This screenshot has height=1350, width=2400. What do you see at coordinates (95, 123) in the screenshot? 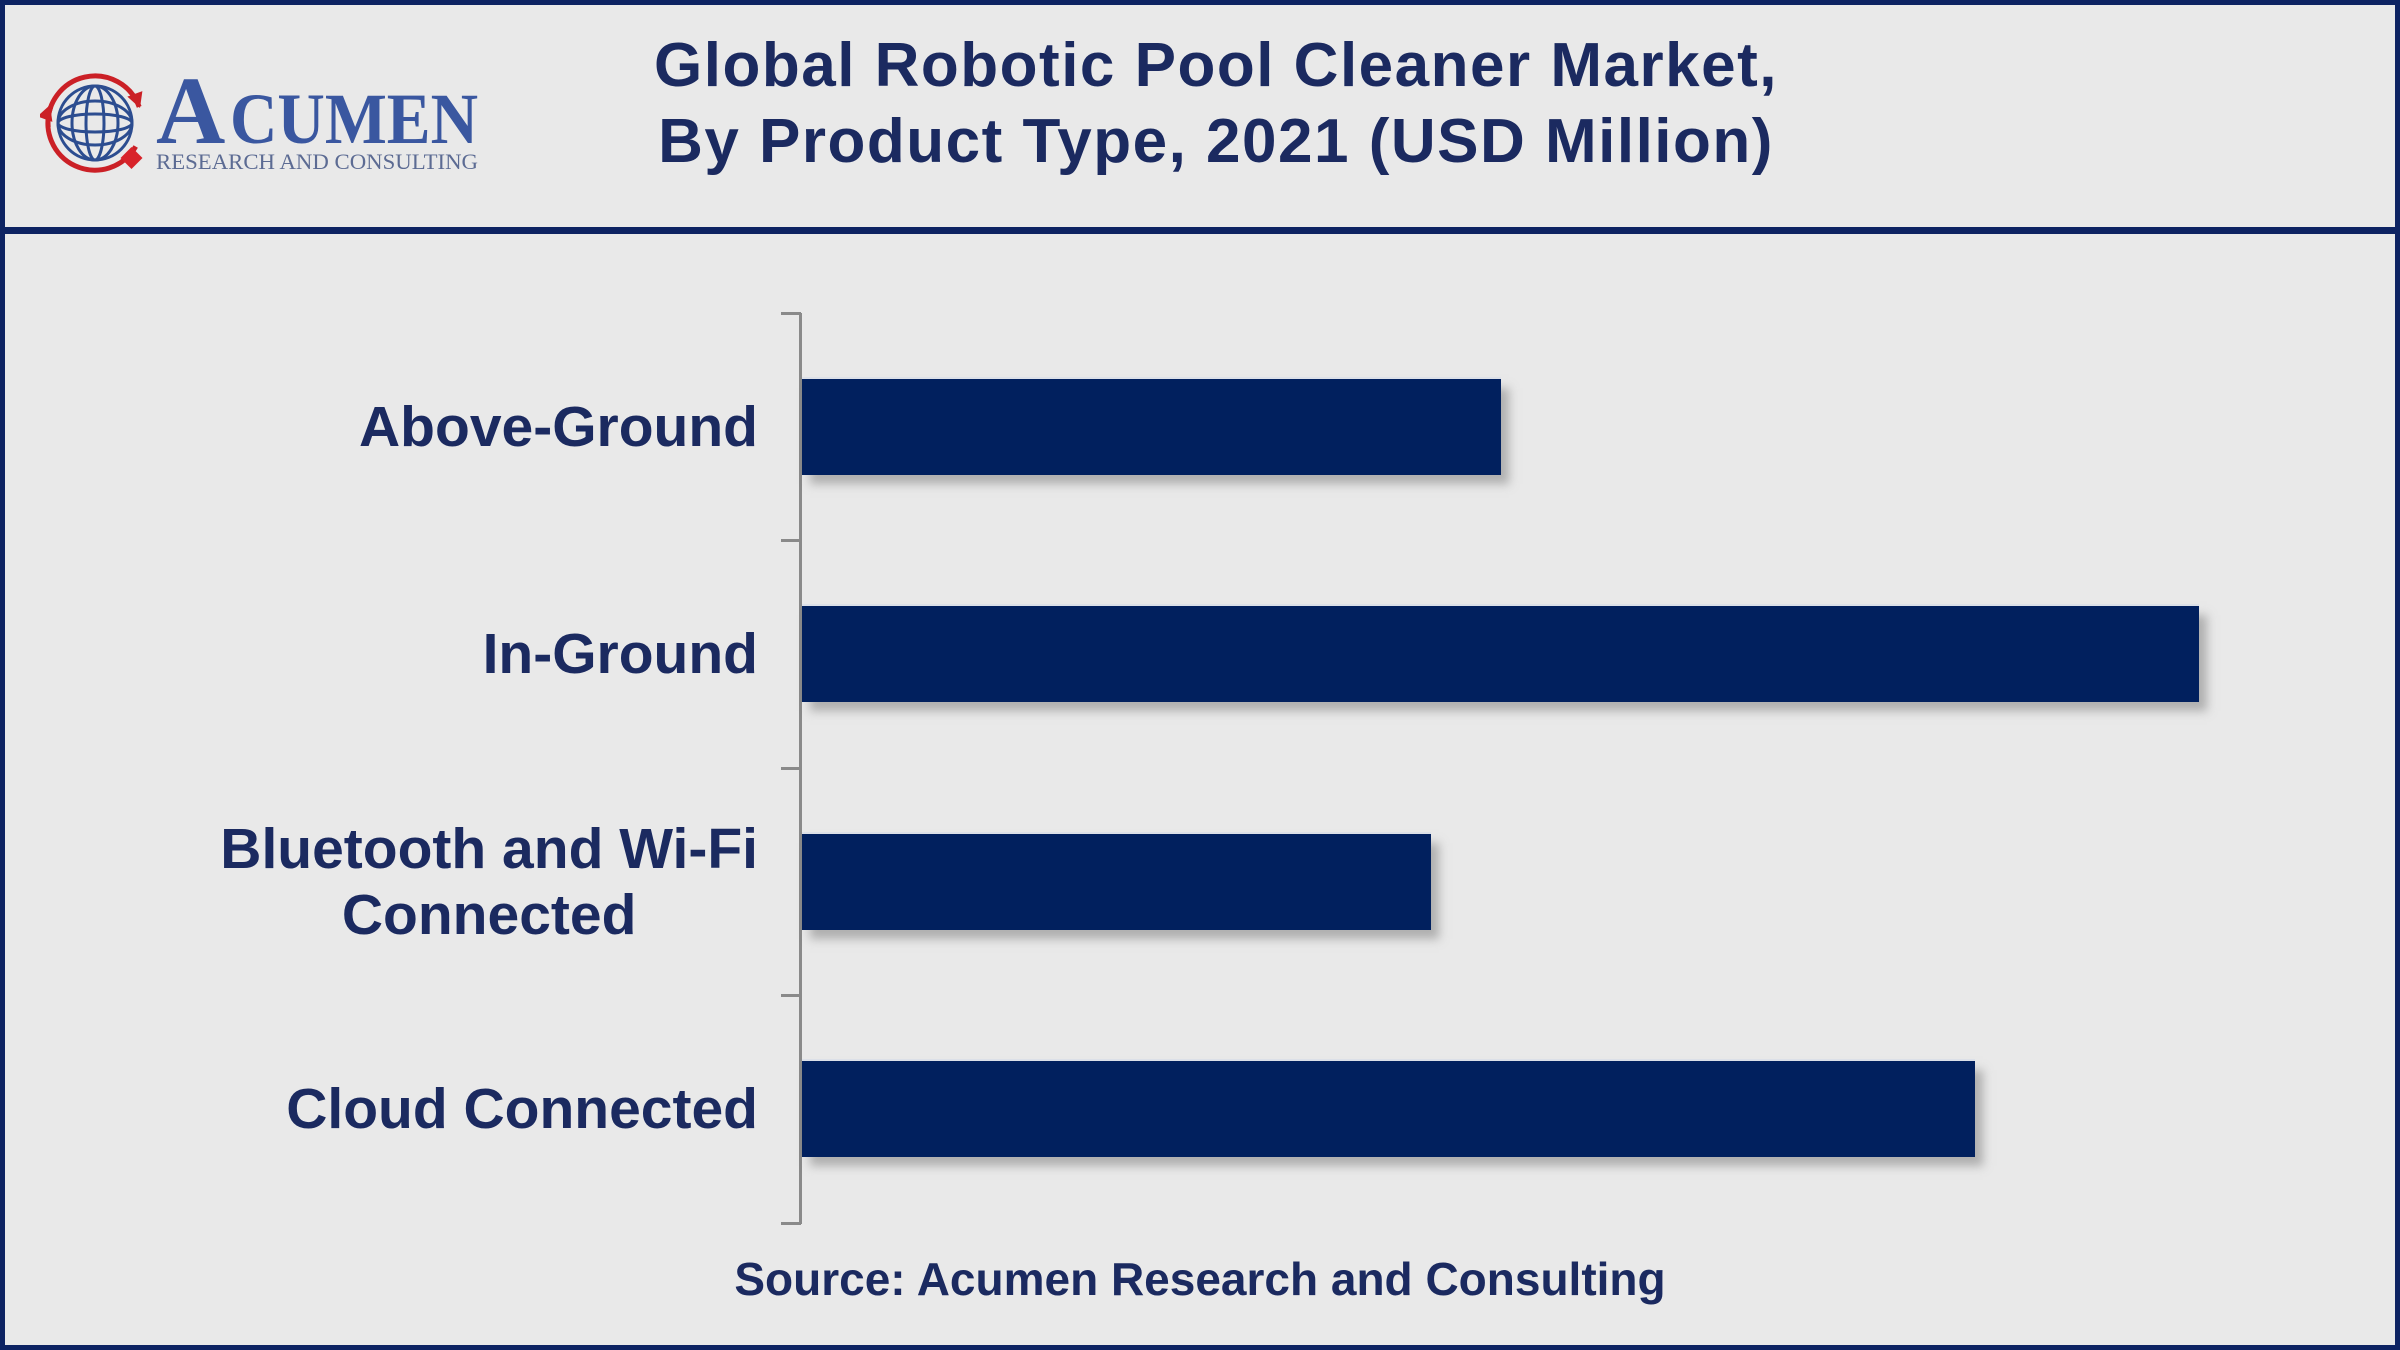
I see `globe-icon` at bounding box center [95, 123].